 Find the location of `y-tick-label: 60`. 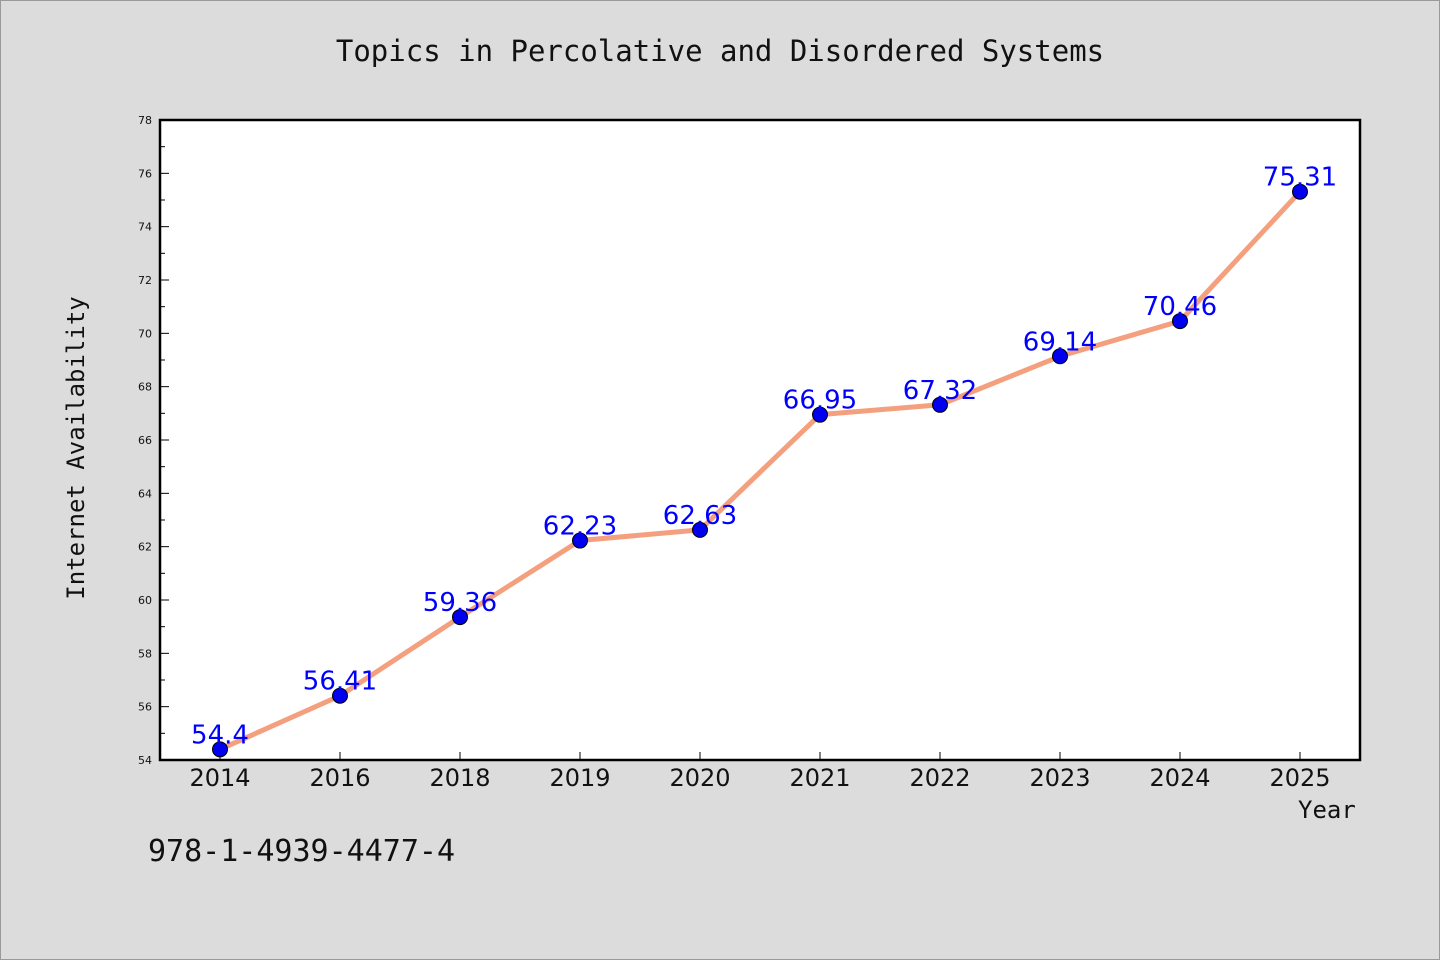

y-tick-label: 60 is located at coordinates (145, 600).